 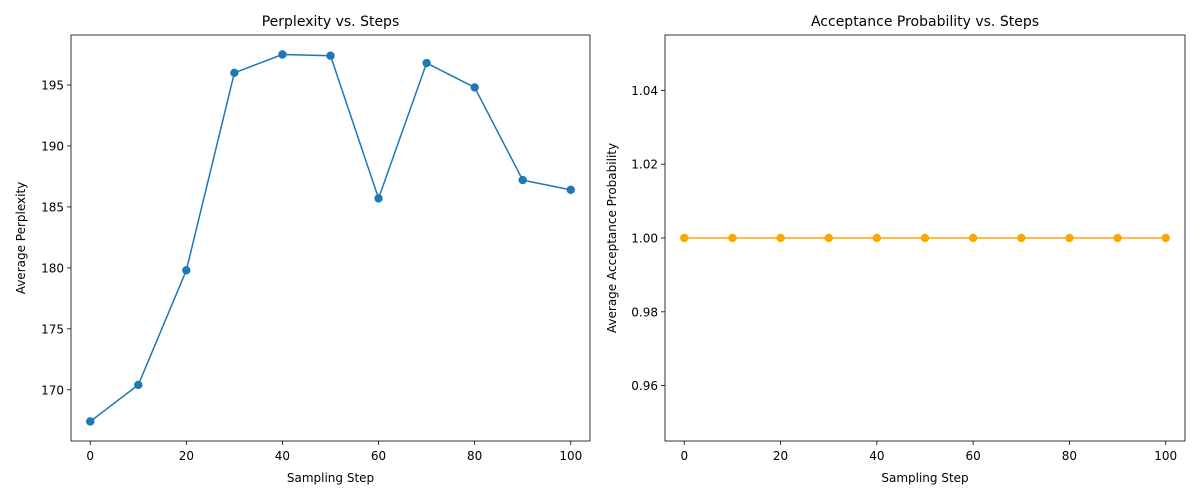 What do you see at coordinates (924, 478) in the screenshot?
I see `chart-2-x-axis-label: Sampling Step` at bounding box center [924, 478].